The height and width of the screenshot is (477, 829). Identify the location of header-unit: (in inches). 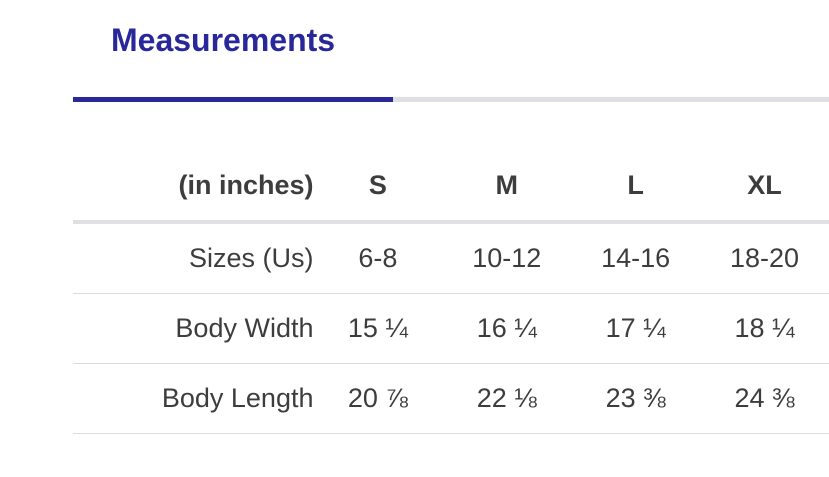
(193, 187).